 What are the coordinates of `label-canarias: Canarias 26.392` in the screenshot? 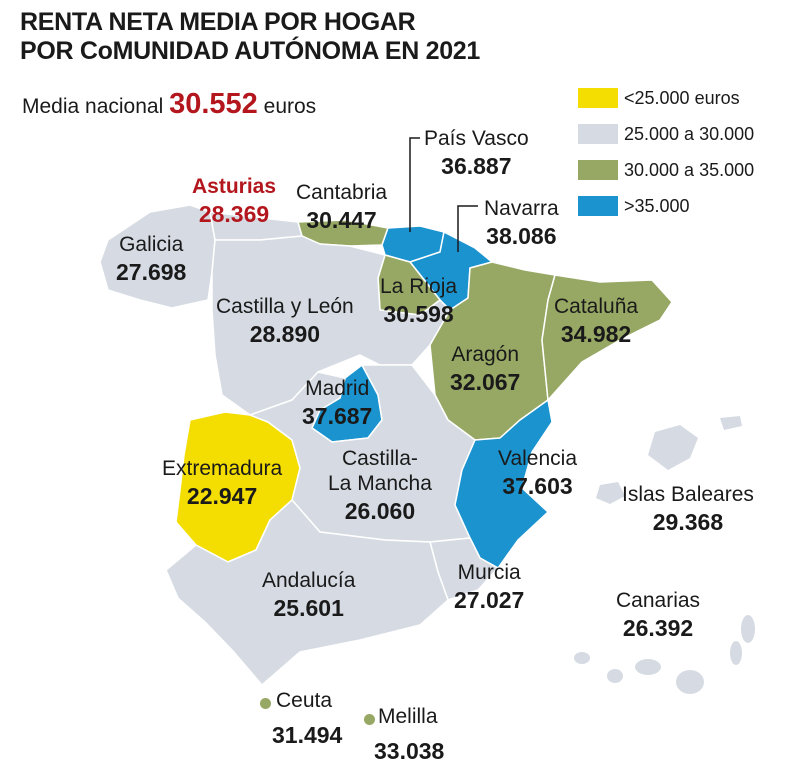 It's located at (658, 615).